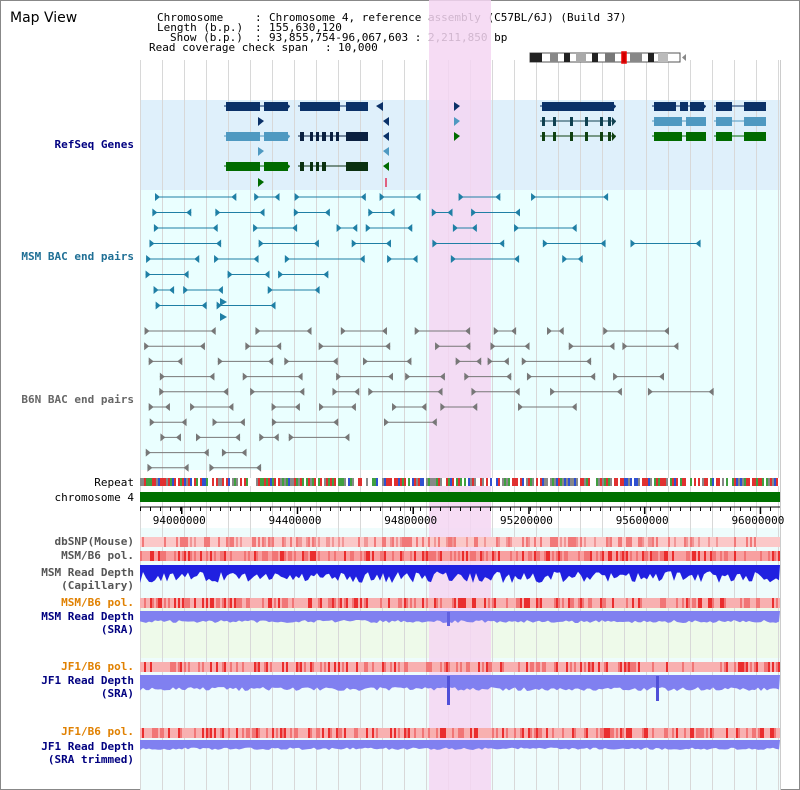  What do you see at coordinates (94, 144) in the screenshot?
I see `track-label-refseq: RefSeq Genes` at bounding box center [94, 144].